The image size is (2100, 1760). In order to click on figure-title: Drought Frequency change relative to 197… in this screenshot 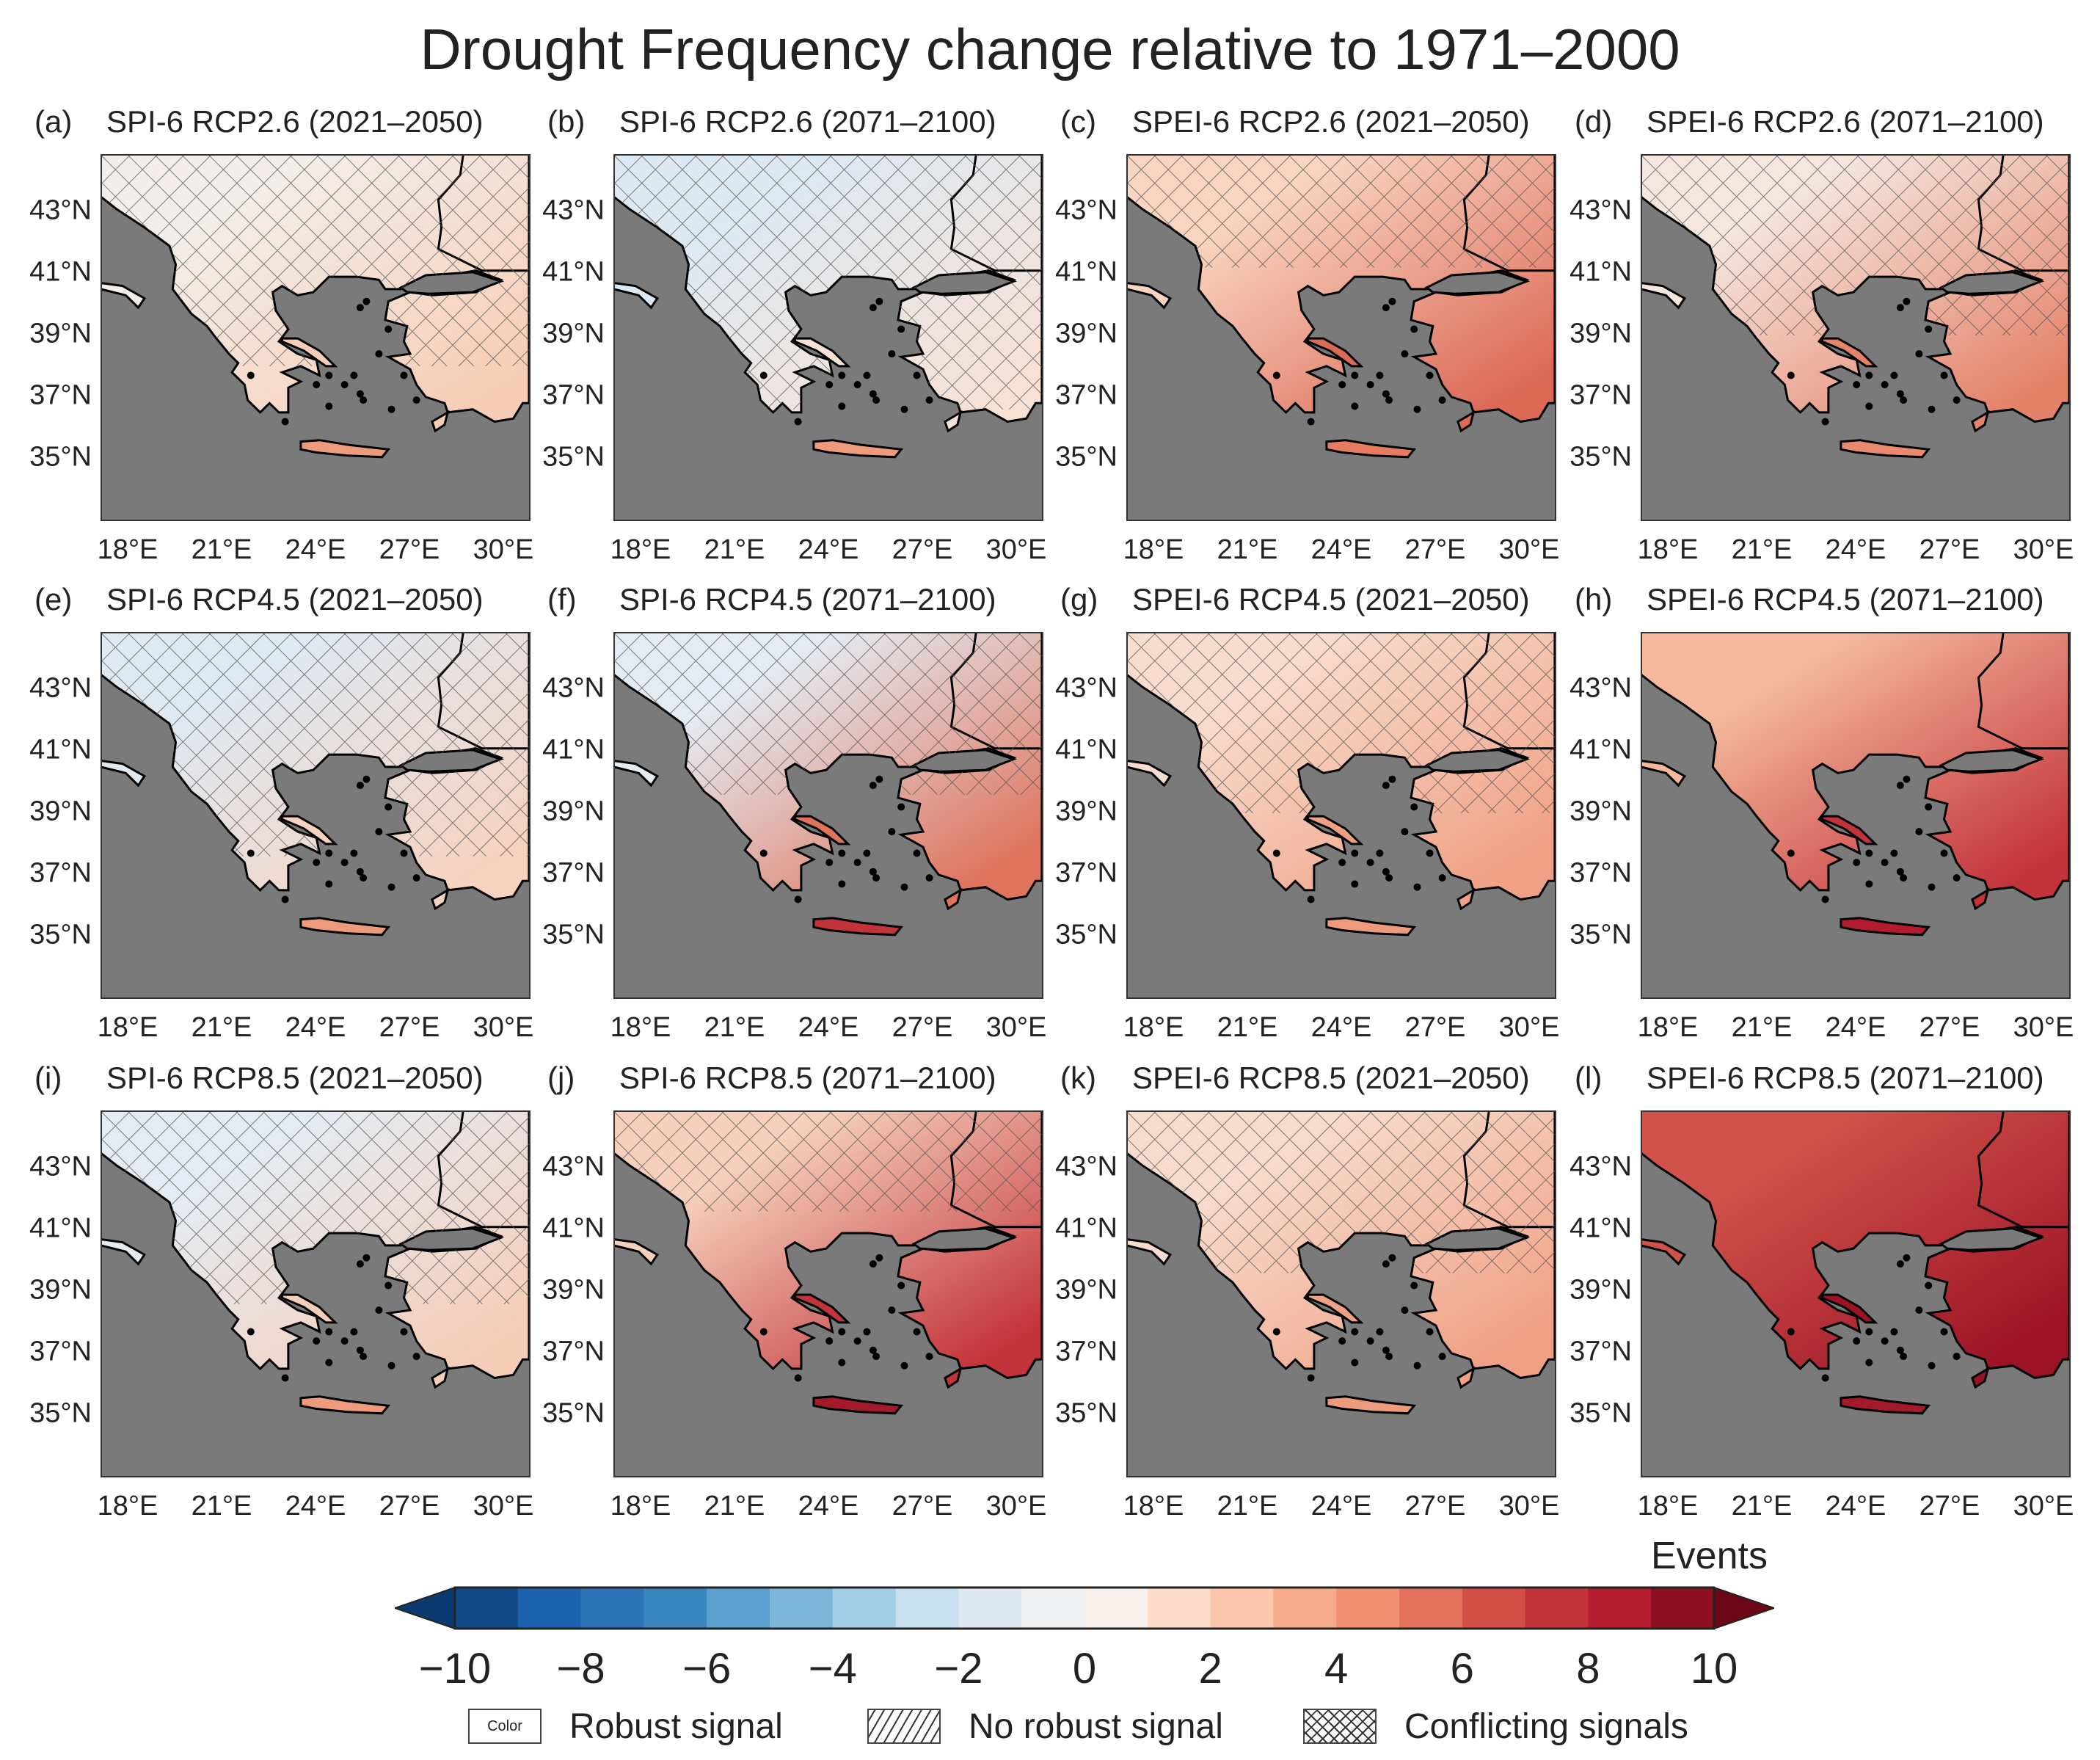, I will do `click(1050, 49)`.